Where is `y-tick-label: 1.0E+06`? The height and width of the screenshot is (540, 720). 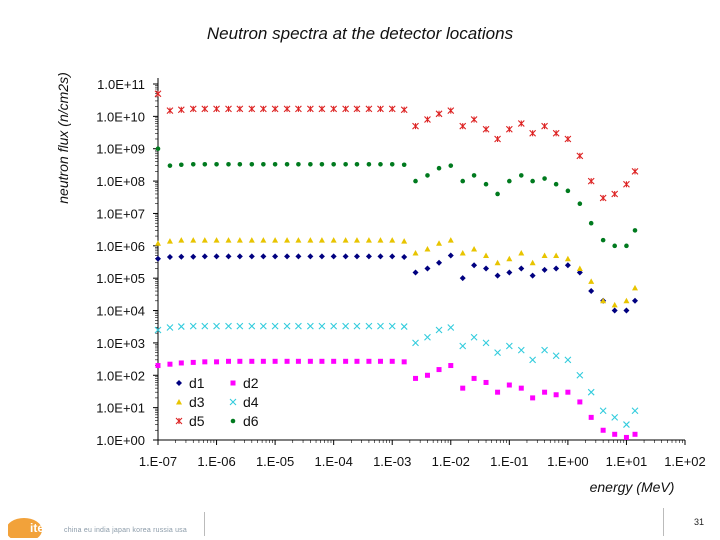
y-tick-label: 1.0E+06 is located at coordinates (120, 246).